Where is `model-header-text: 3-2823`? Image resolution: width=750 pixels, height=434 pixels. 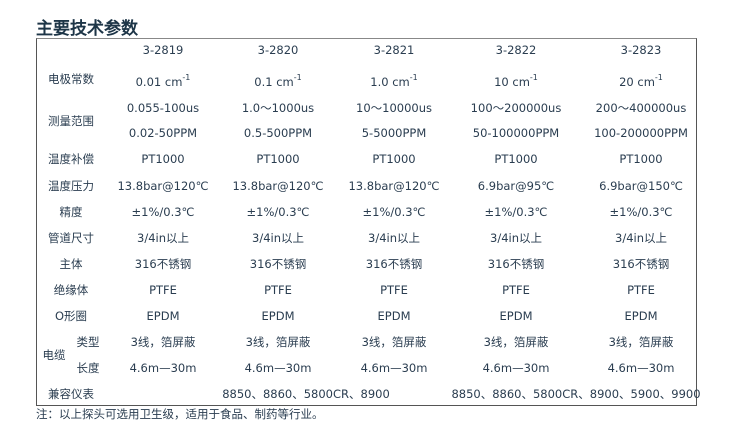
model-header-text: 3-2823 is located at coordinates (641, 50).